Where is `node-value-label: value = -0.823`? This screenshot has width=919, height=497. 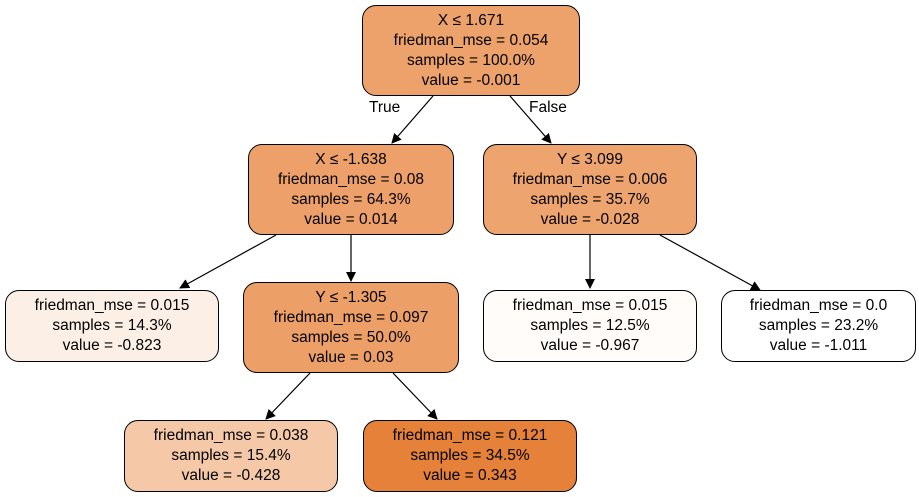 node-value-label: value = -0.823 is located at coordinates (112, 345).